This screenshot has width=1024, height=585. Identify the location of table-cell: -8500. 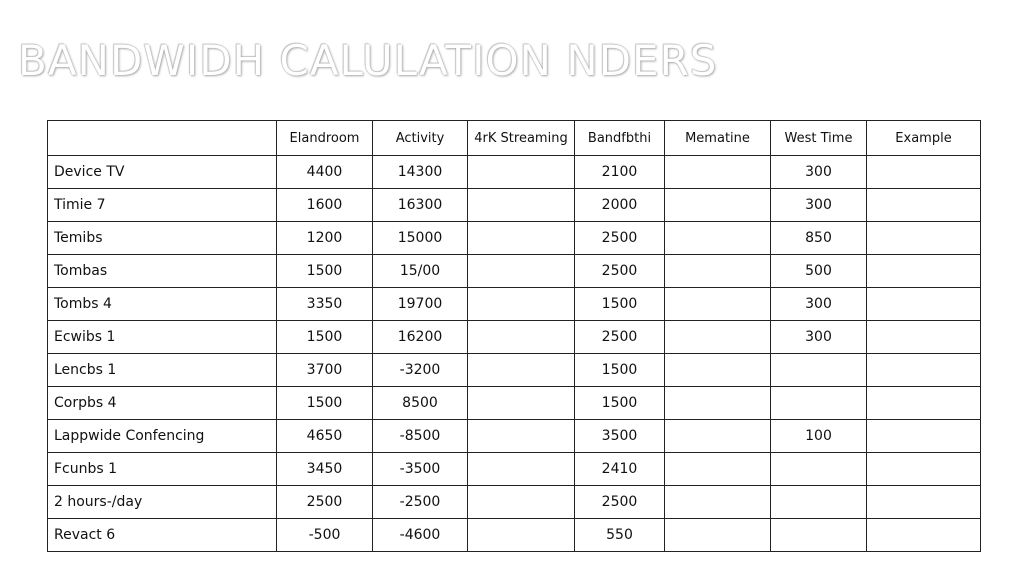
(420, 436).